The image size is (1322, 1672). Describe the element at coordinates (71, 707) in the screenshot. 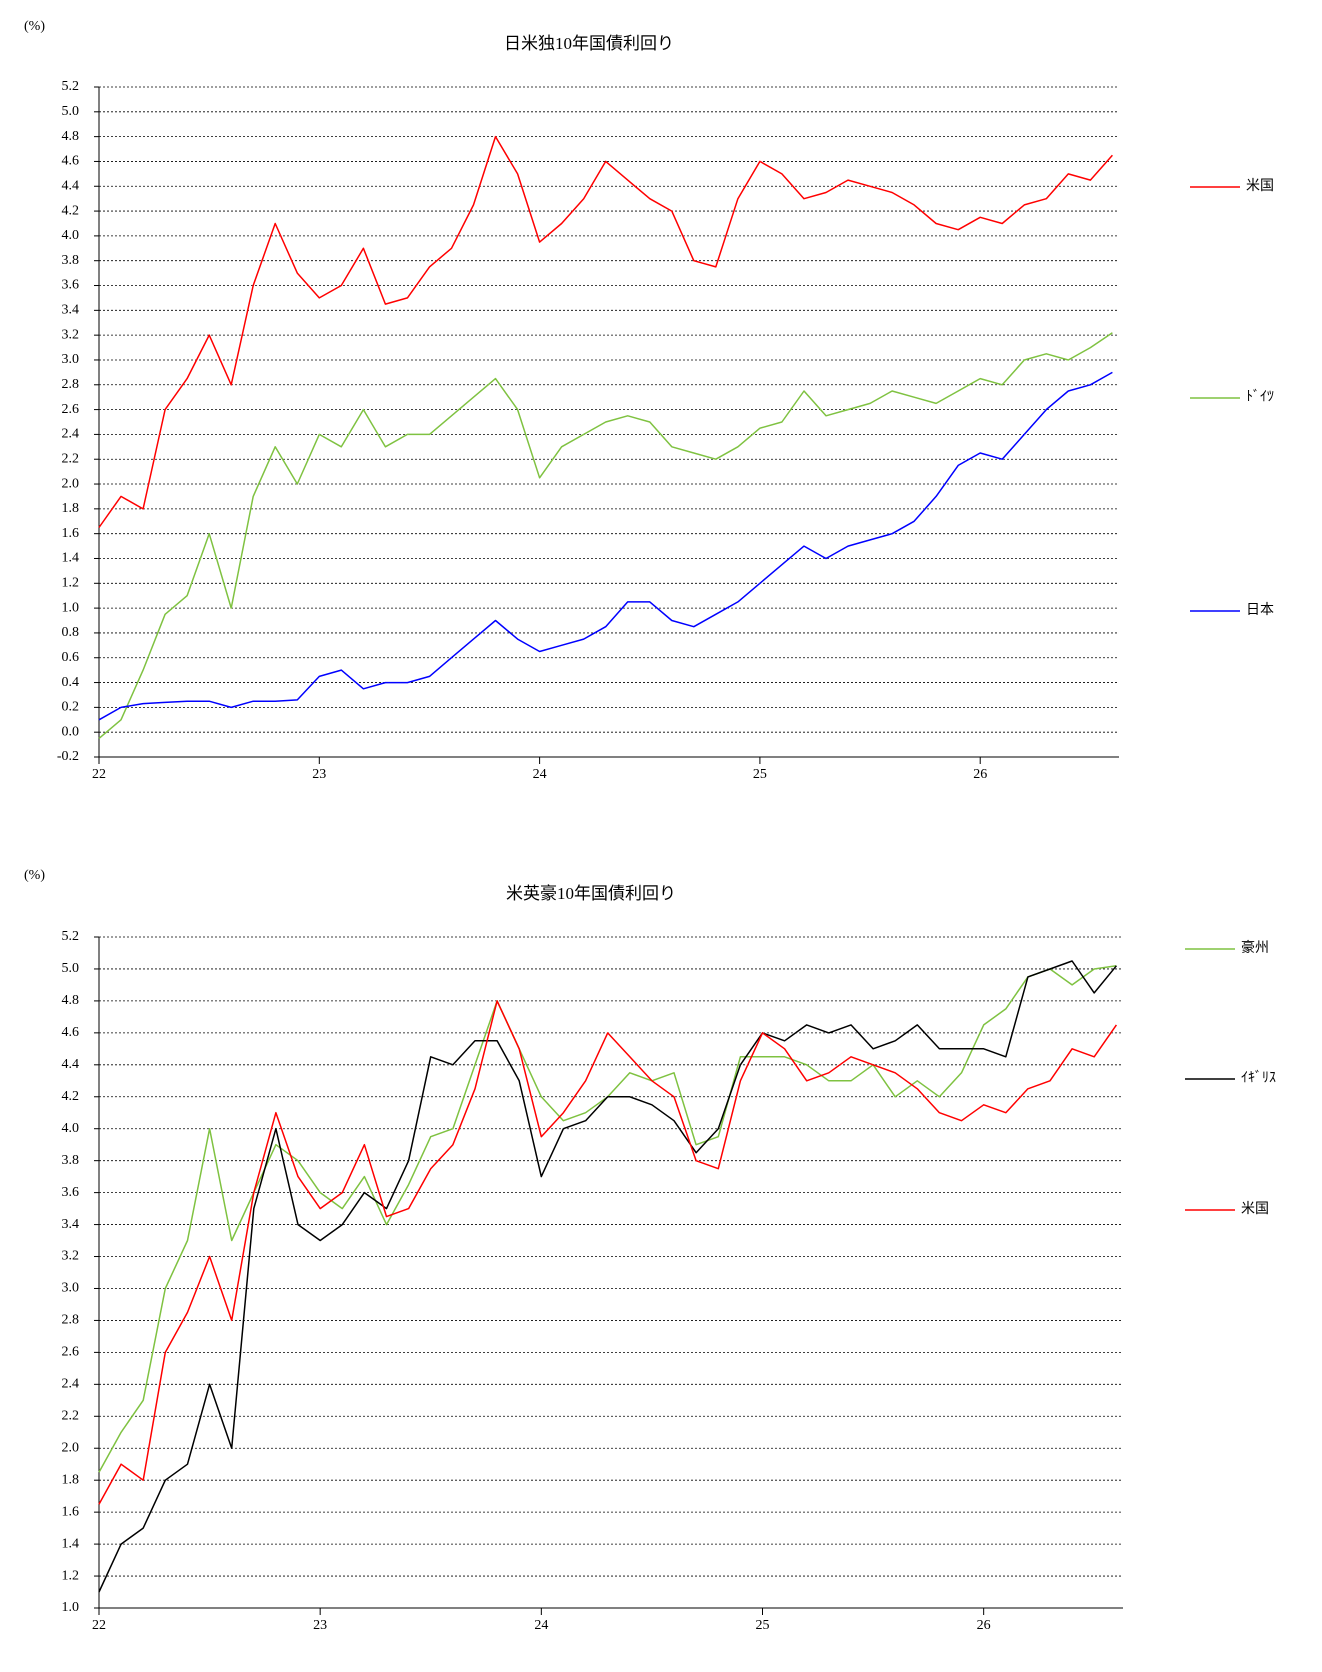

I see `y-tick-label: 0.2` at that location.